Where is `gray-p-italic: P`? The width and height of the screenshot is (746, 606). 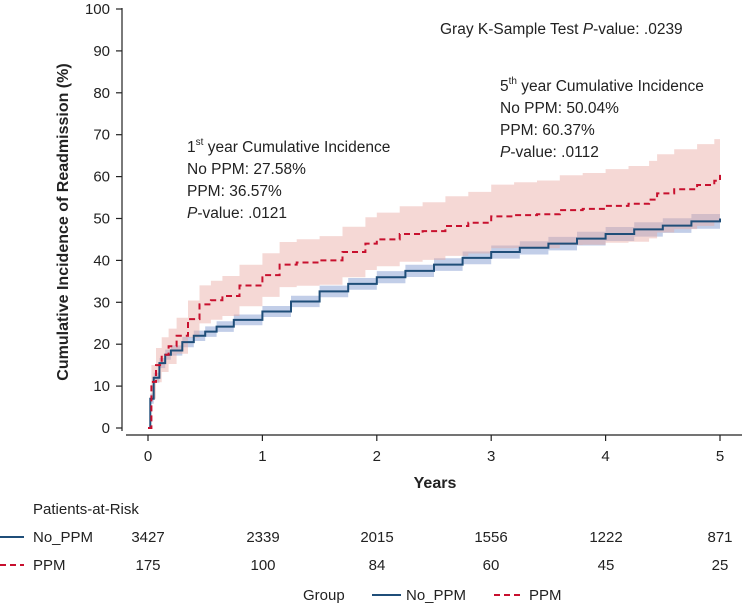 gray-p-italic: P is located at coordinates (588, 29).